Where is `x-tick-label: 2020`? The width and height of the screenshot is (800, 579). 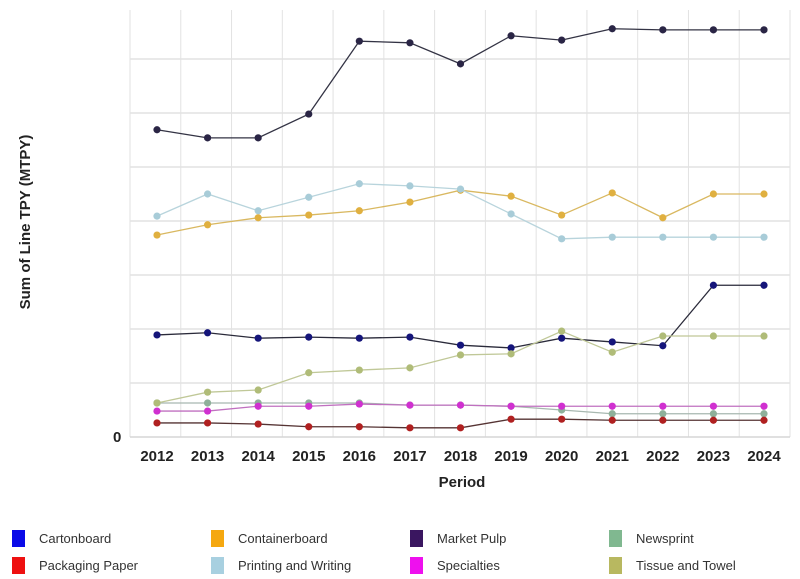 x-tick-label: 2020 is located at coordinates (561, 456).